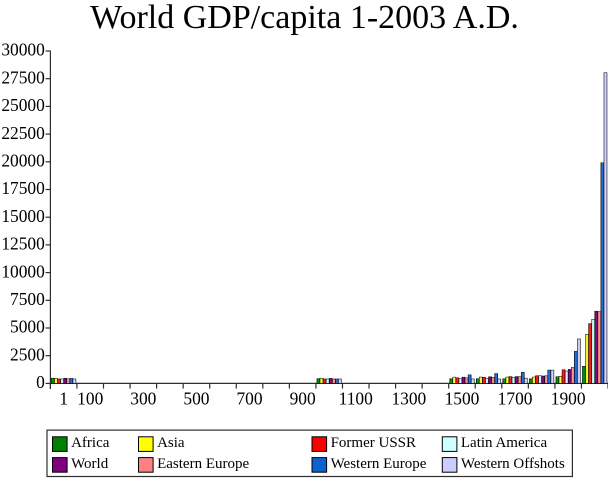 The height and width of the screenshot is (484, 608). What do you see at coordinates (249, 398) in the screenshot?
I see `svg-text: 700` at bounding box center [249, 398].